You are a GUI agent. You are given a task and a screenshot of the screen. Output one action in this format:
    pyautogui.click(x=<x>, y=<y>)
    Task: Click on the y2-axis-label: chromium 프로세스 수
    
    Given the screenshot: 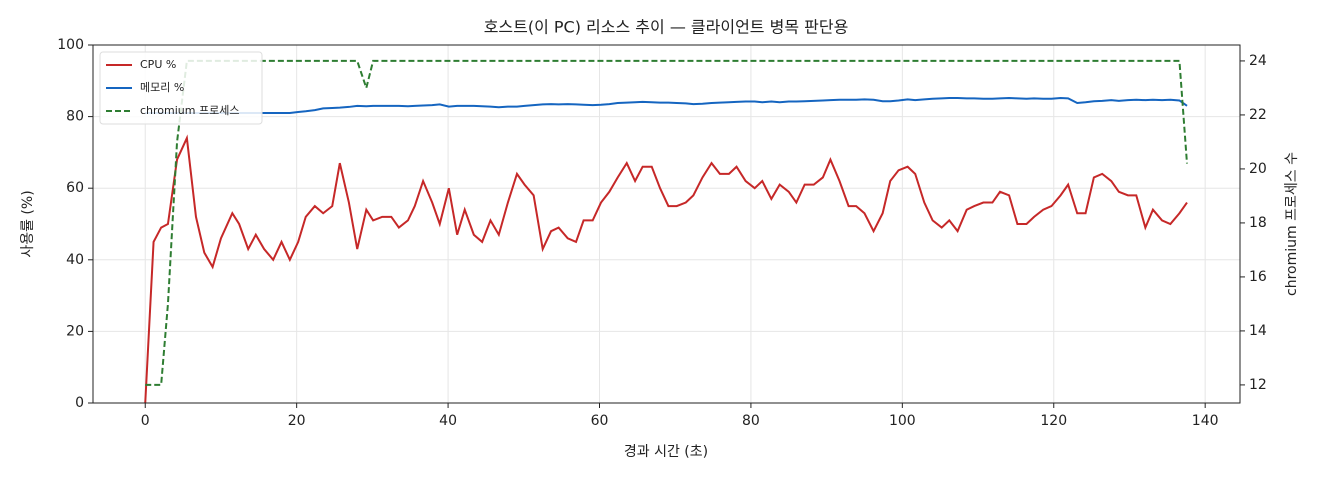 What is the action you would take?
    pyautogui.click(x=1292, y=224)
    